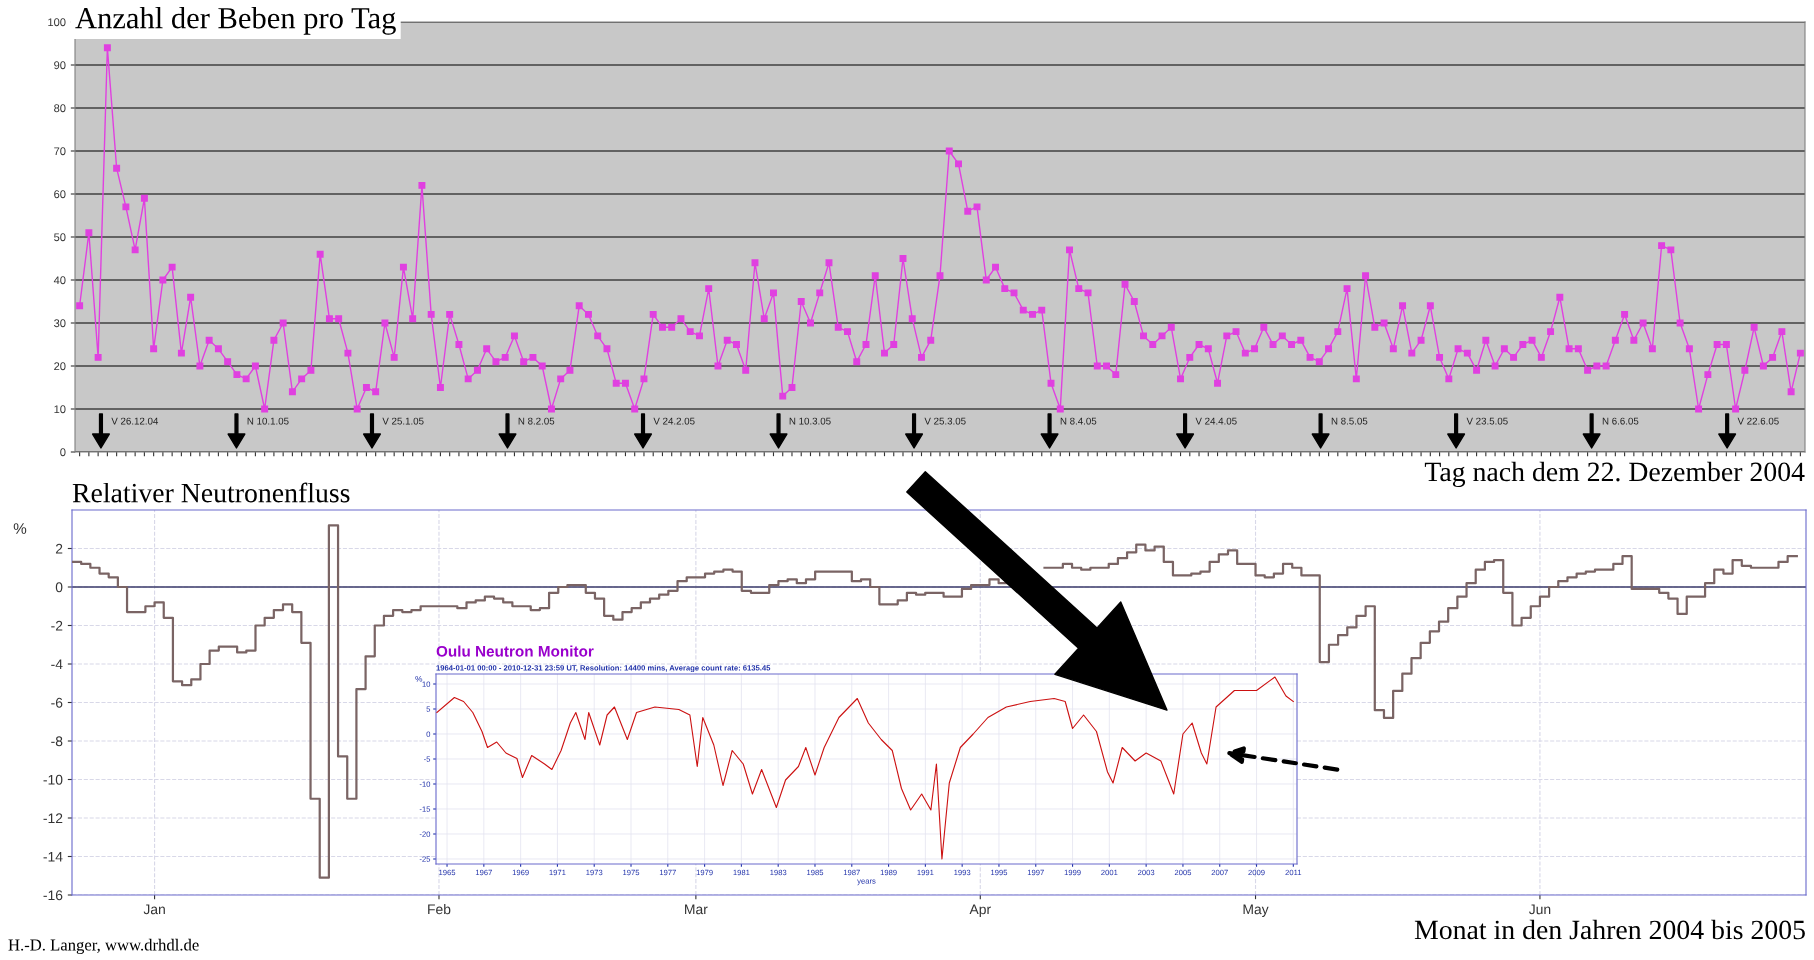 The width and height of the screenshot is (1814, 960). I want to click on x-tick-label: Apr, so click(980, 910).